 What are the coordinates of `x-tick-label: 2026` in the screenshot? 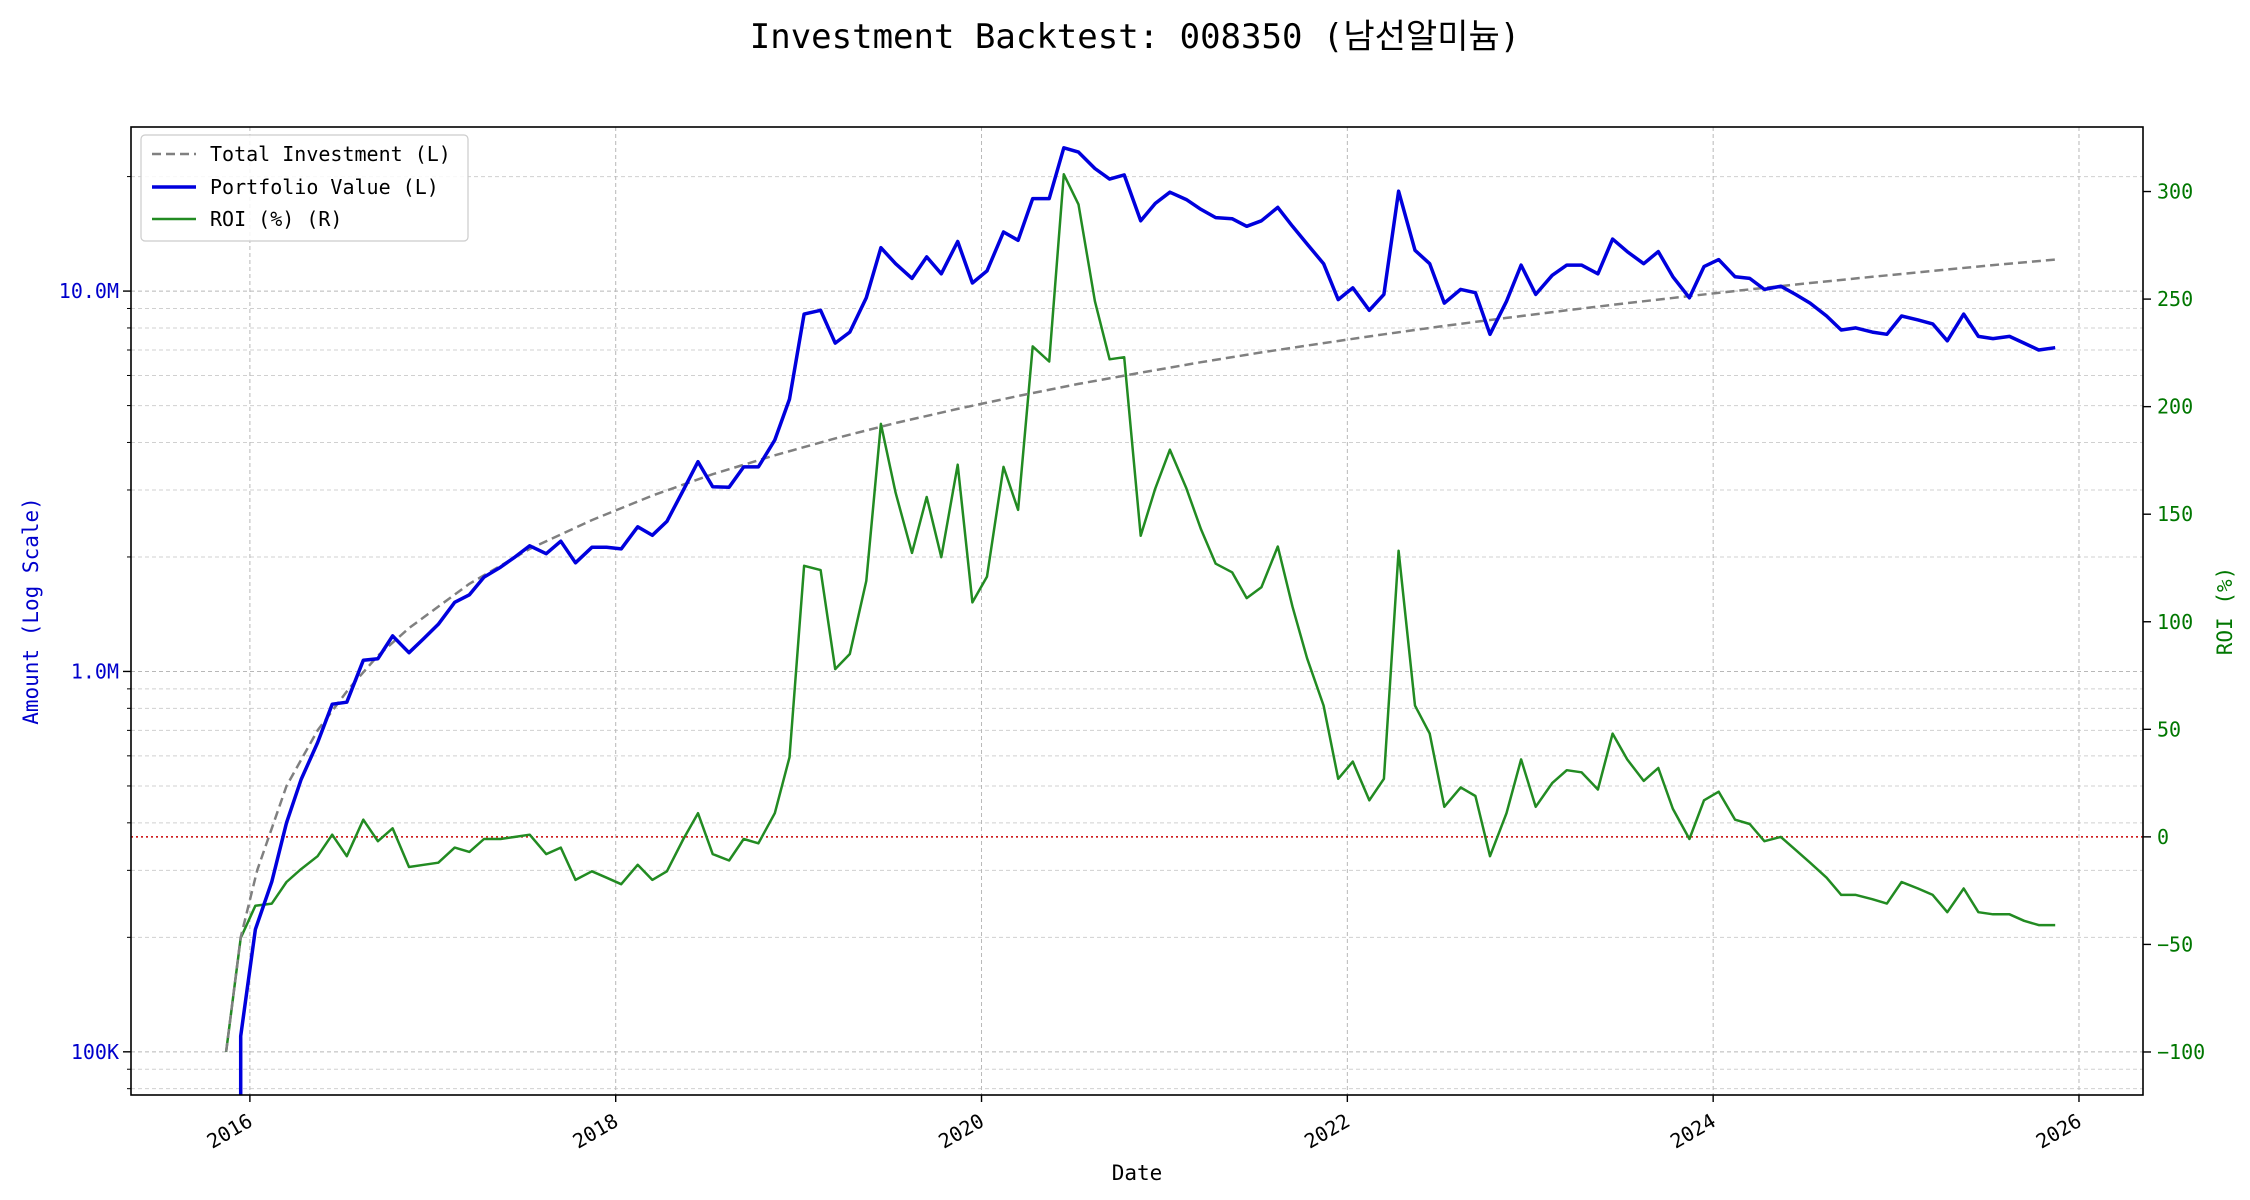 It's located at (2059, 1131).